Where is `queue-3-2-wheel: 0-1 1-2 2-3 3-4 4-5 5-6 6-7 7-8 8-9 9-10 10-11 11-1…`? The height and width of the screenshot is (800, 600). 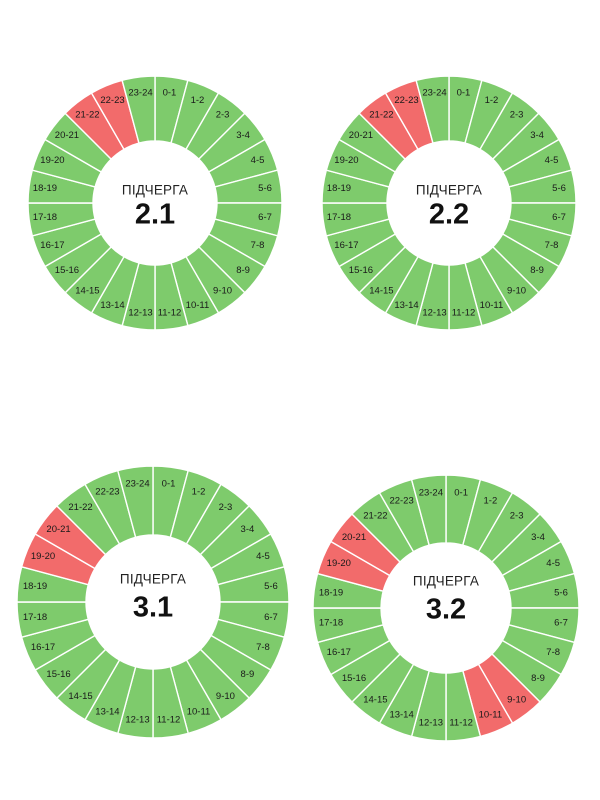 queue-3-2-wheel: 0-1 1-2 2-3 3-4 4-5 5-6 6-7 7-8 8-9 9-10 10-11 11-1… is located at coordinates (446, 608).